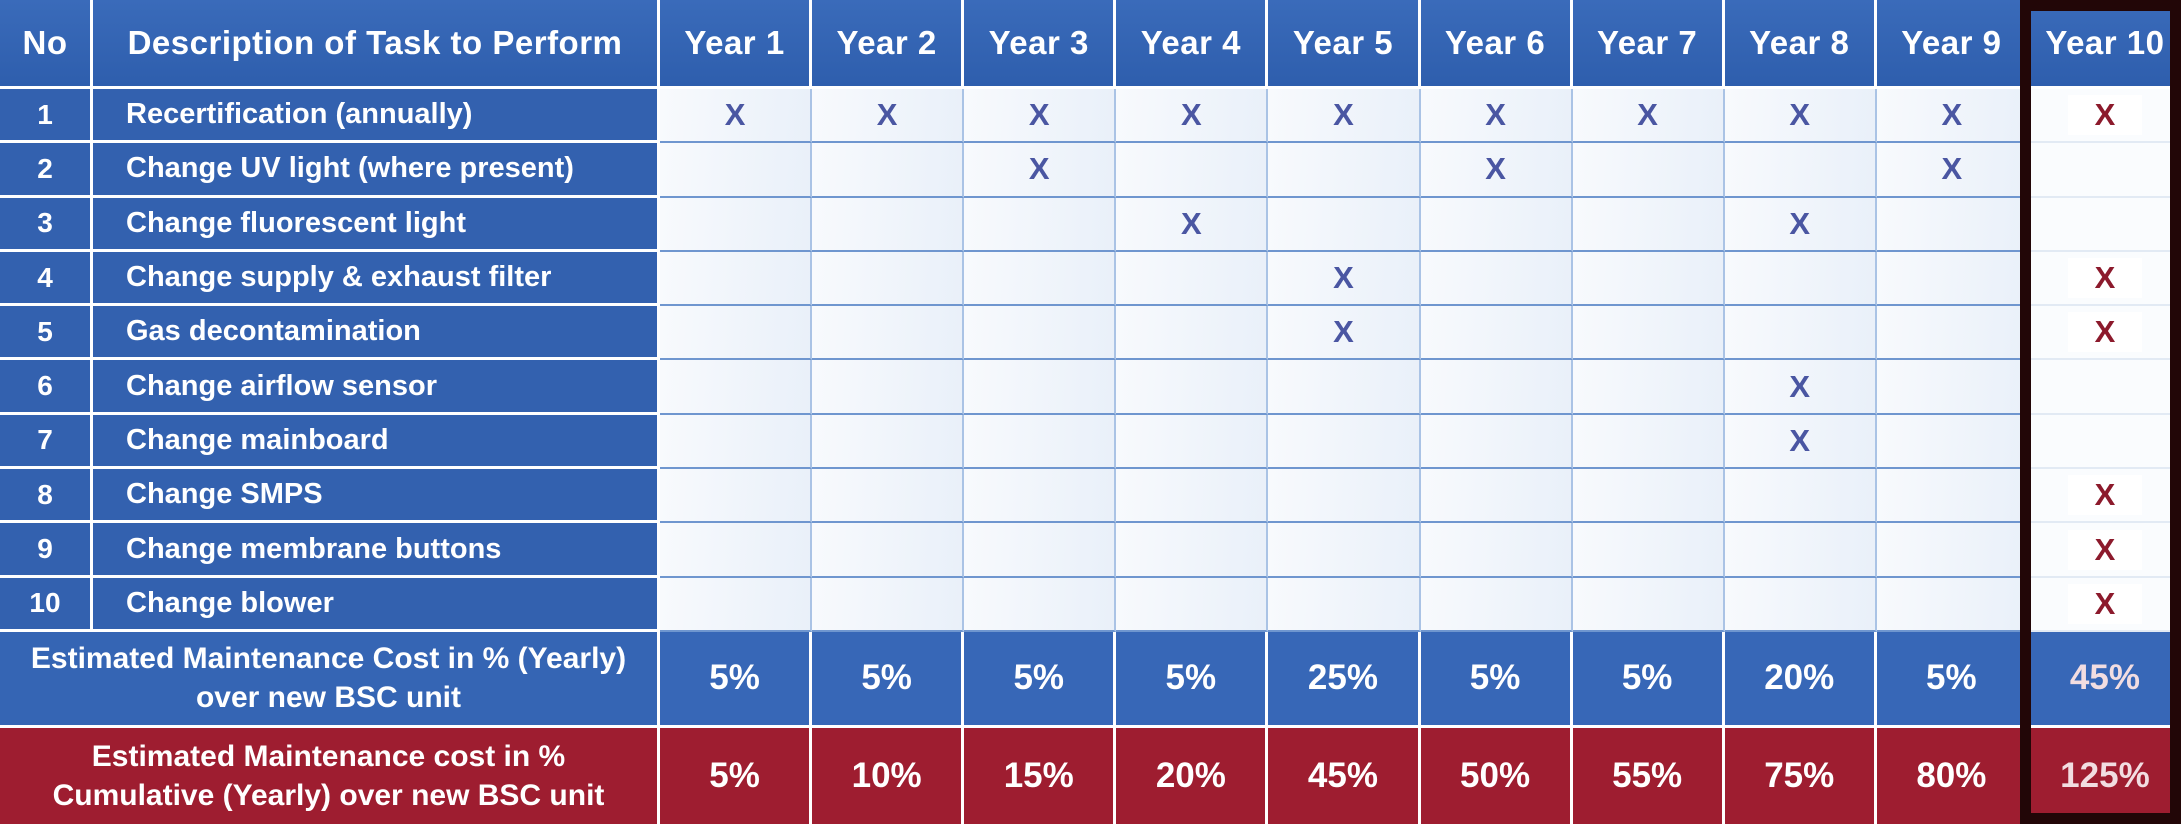 Image resolution: width=2181 pixels, height=824 pixels. I want to click on yearly-cost-year-8: 20%, so click(1800, 679).